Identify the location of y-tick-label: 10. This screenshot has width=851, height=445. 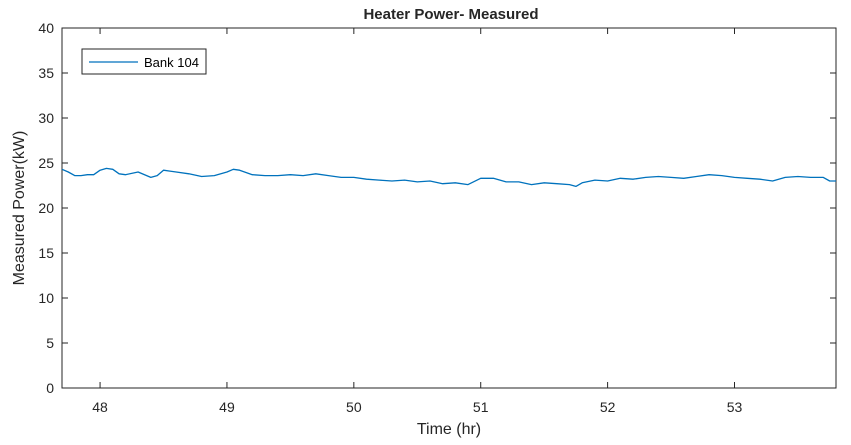
(46, 298).